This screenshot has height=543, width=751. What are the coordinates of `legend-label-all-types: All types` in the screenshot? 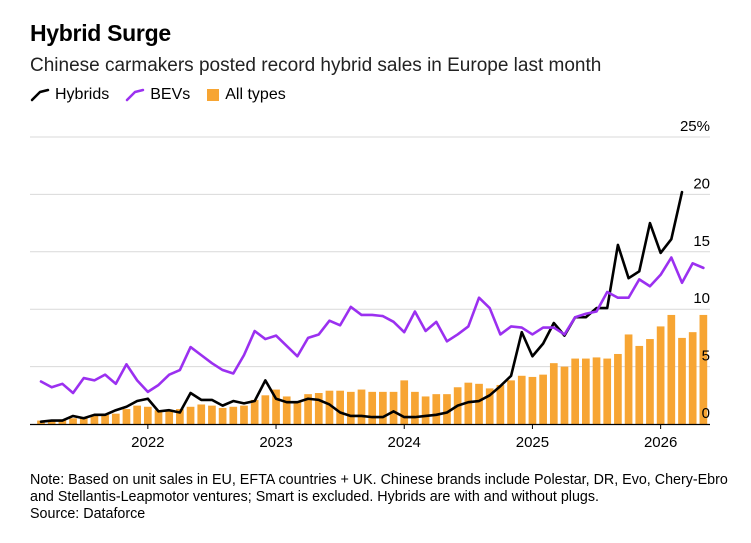 It's located at (255, 94).